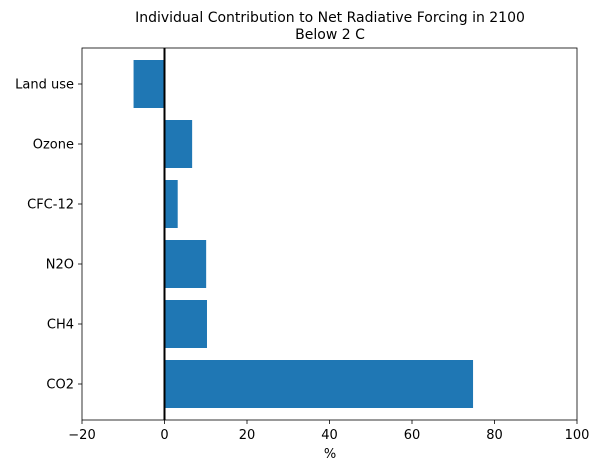 This screenshot has height=474, width=601. What do you see at coordinates (149, 84) in the screenshot?
I see `bar-land-use` at bounding box center [149, 84].